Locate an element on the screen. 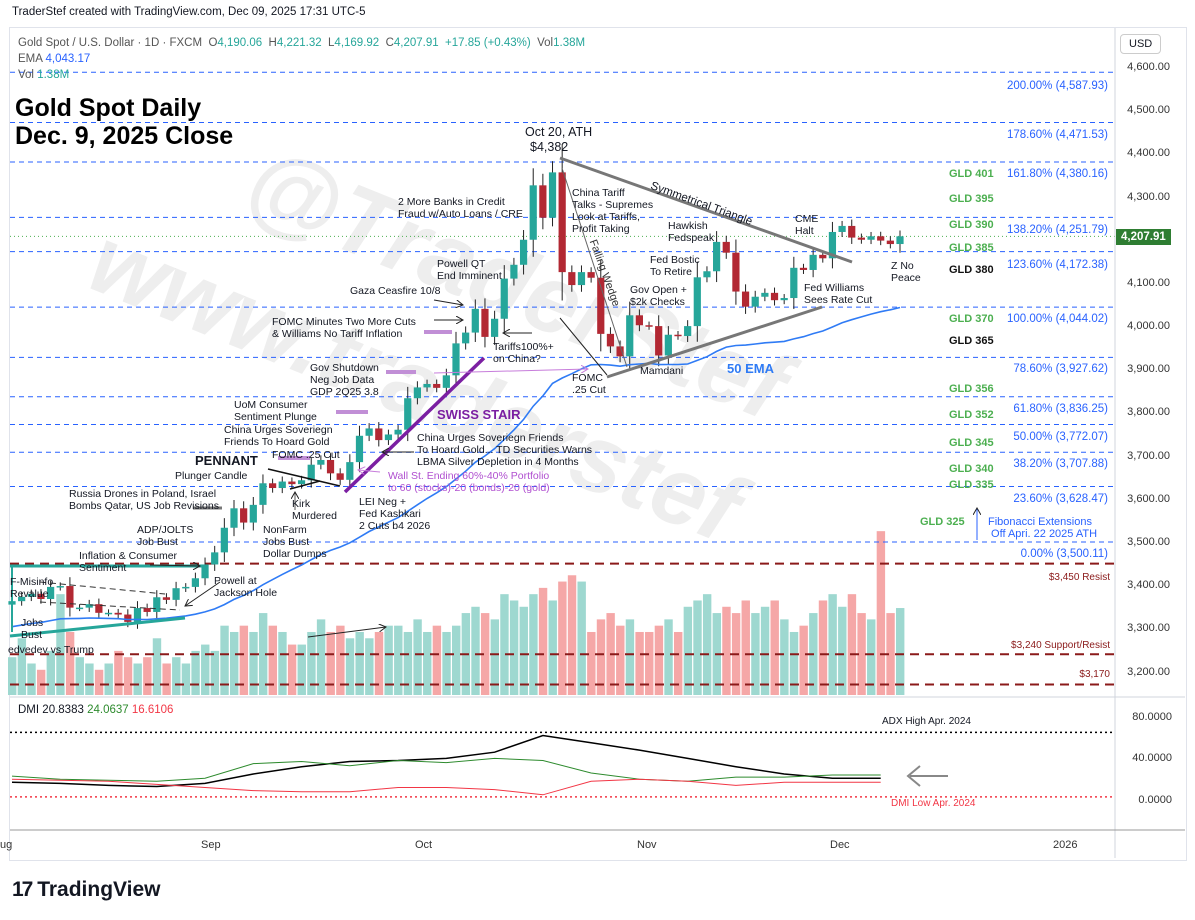 The height and width of the screenshot is (920, 1195). chart-annotation: Gov Open + $2k Checks is located at coordinates (658, 296).